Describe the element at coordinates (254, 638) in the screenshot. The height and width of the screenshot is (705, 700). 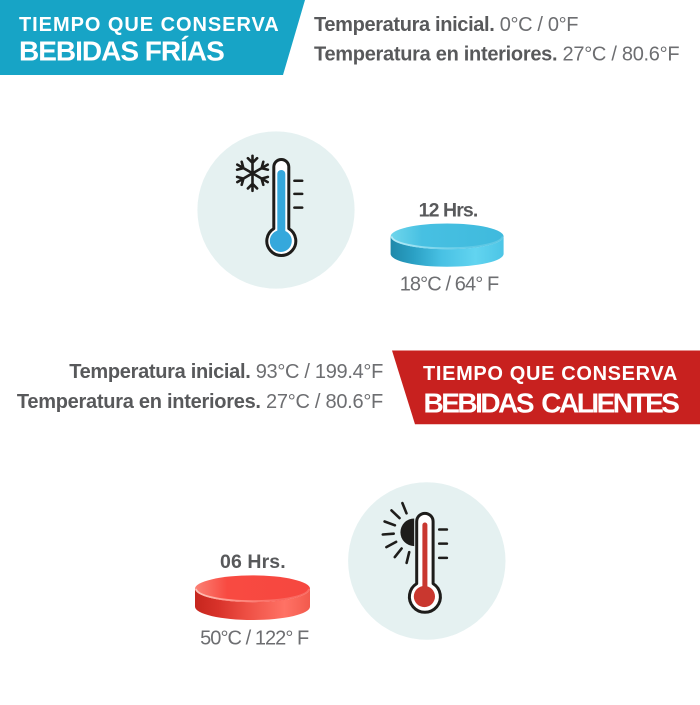
I see `svg-text: 50°C / 122° F` at that location.